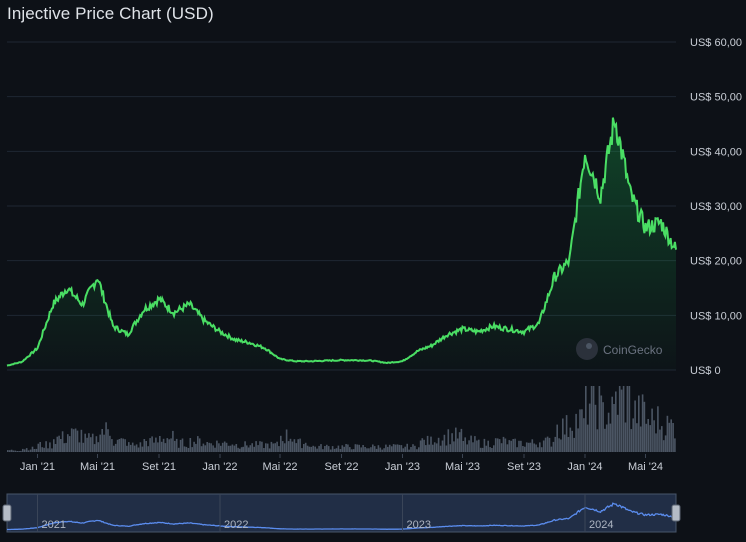 This screenshot has height=542, width=746. I want to click on navigator-year-label: 2024, so click(601, 525).